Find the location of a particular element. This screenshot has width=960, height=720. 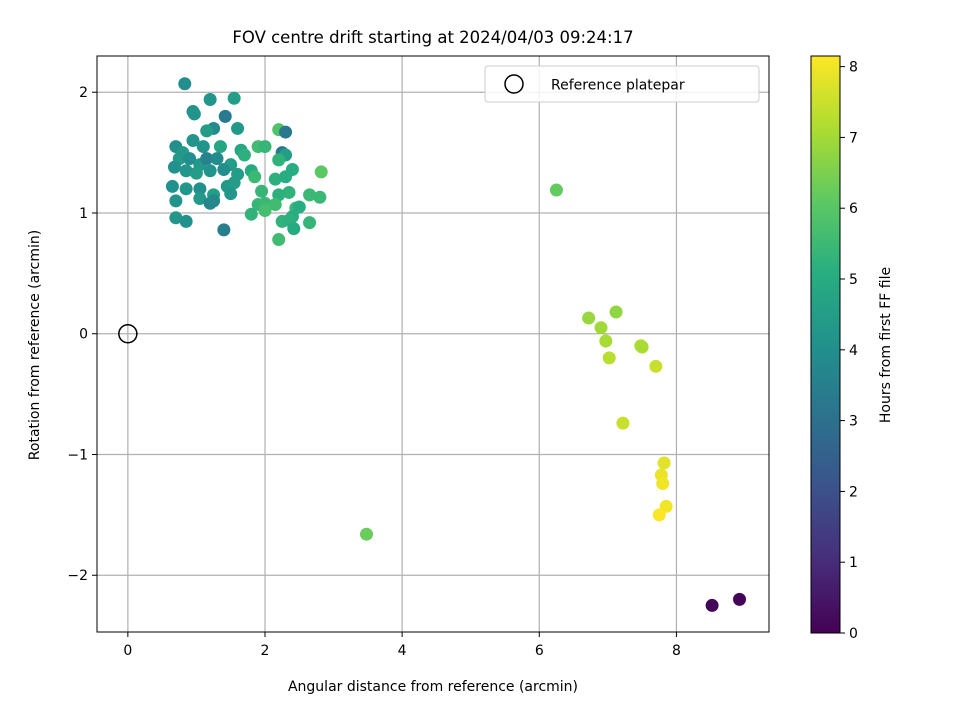

colorbar-tick-label: 5 is located at coordinates (853, 280).